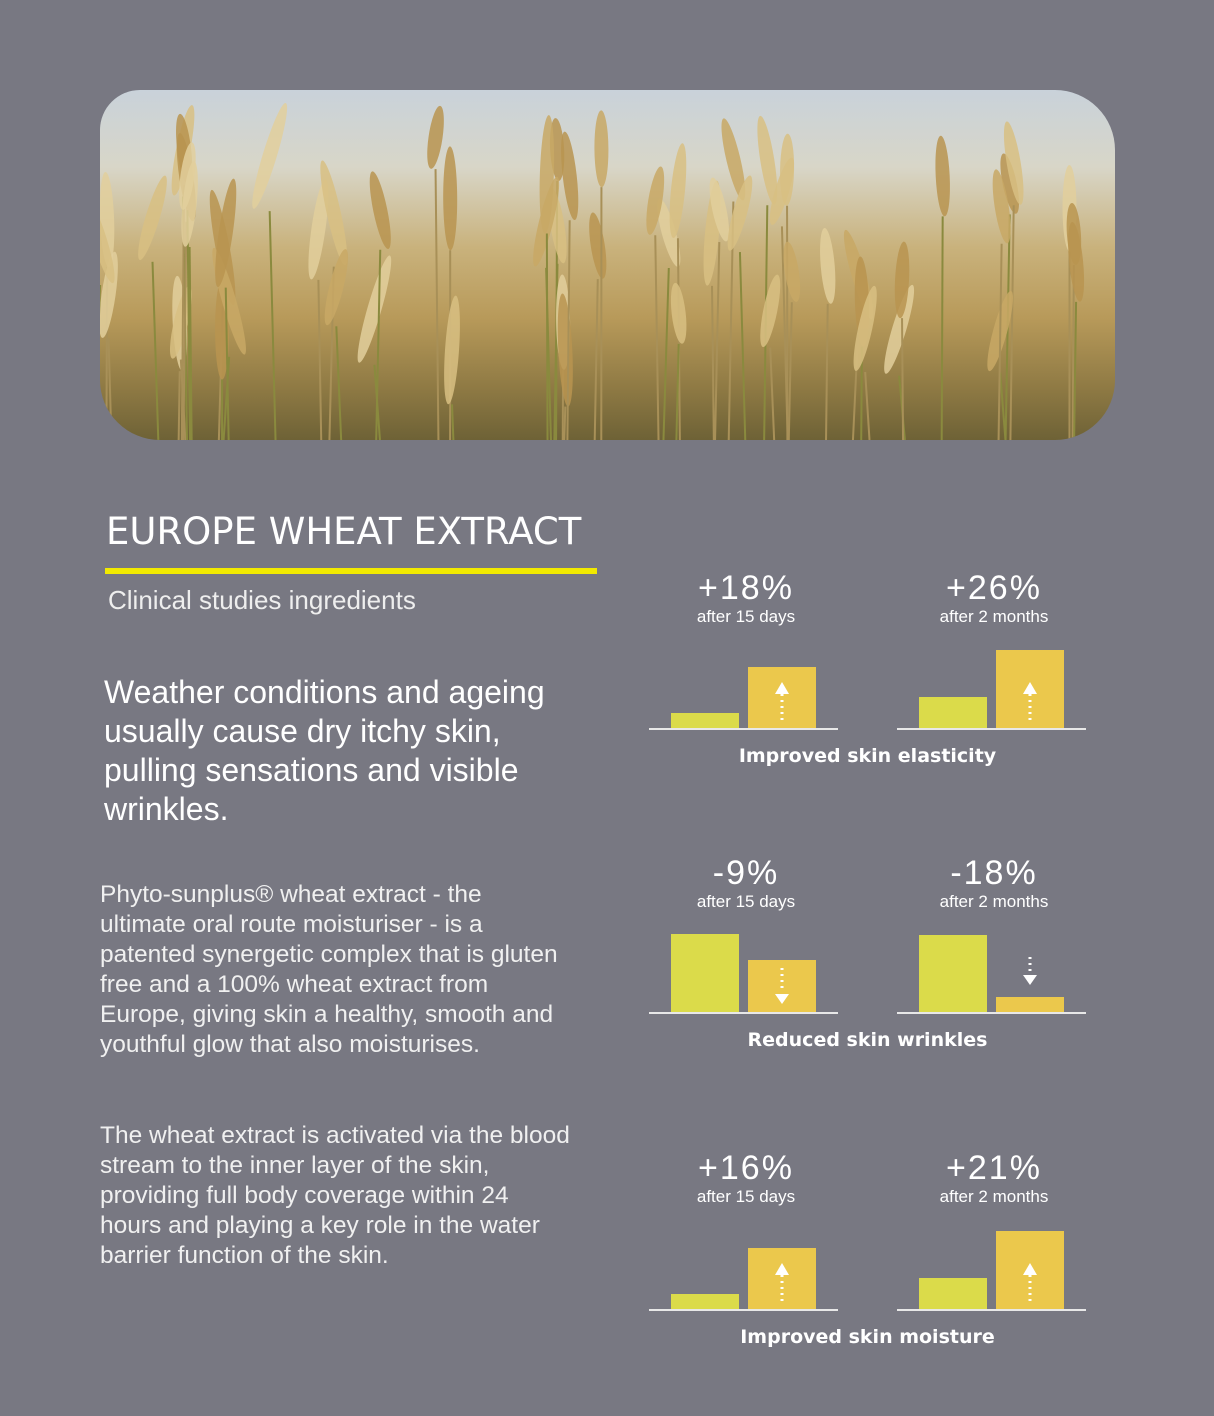 Image resolution: width=1214 pixels, height=1416 pixels. I want to click on chart-caption: Reduced skin wrinkles, so click(867, 1040).